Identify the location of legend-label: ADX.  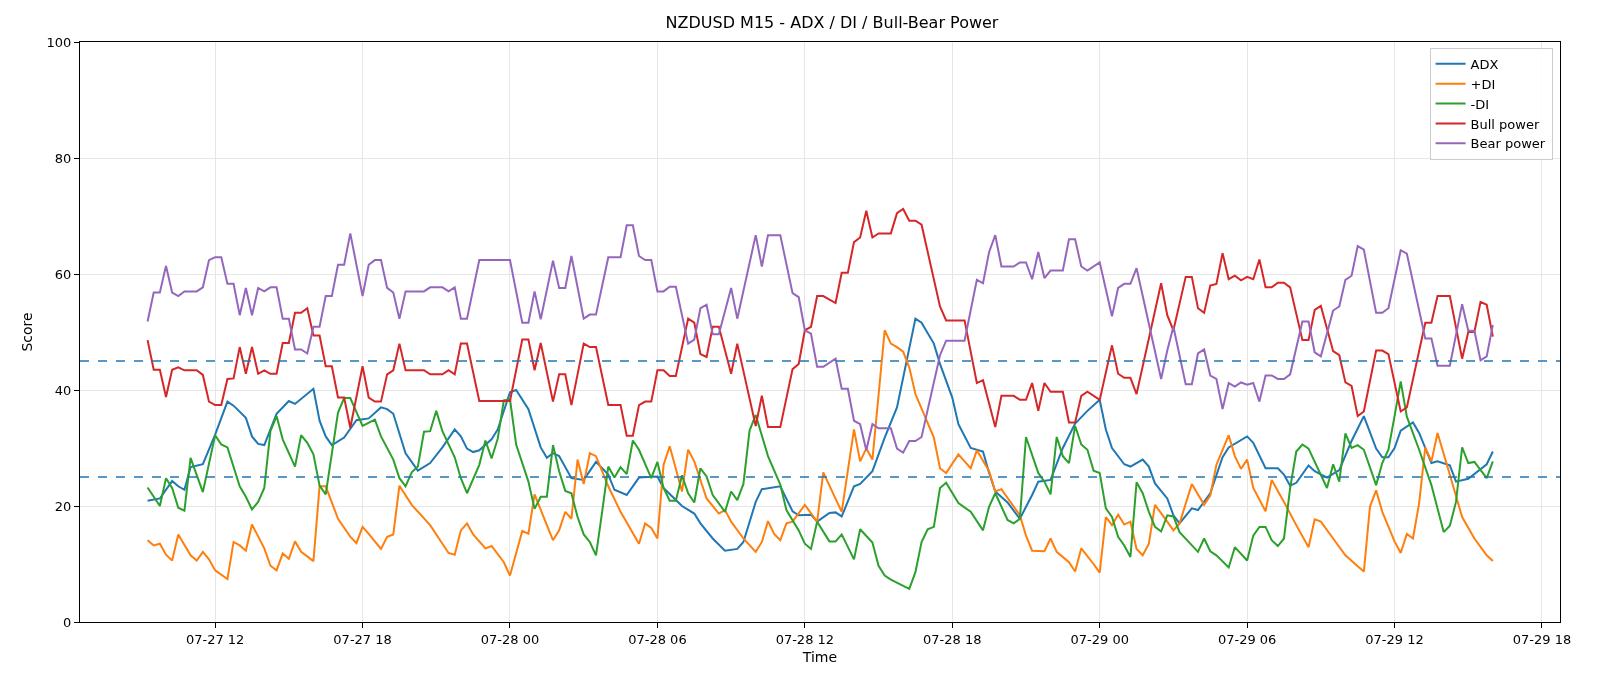
(1484, 64).